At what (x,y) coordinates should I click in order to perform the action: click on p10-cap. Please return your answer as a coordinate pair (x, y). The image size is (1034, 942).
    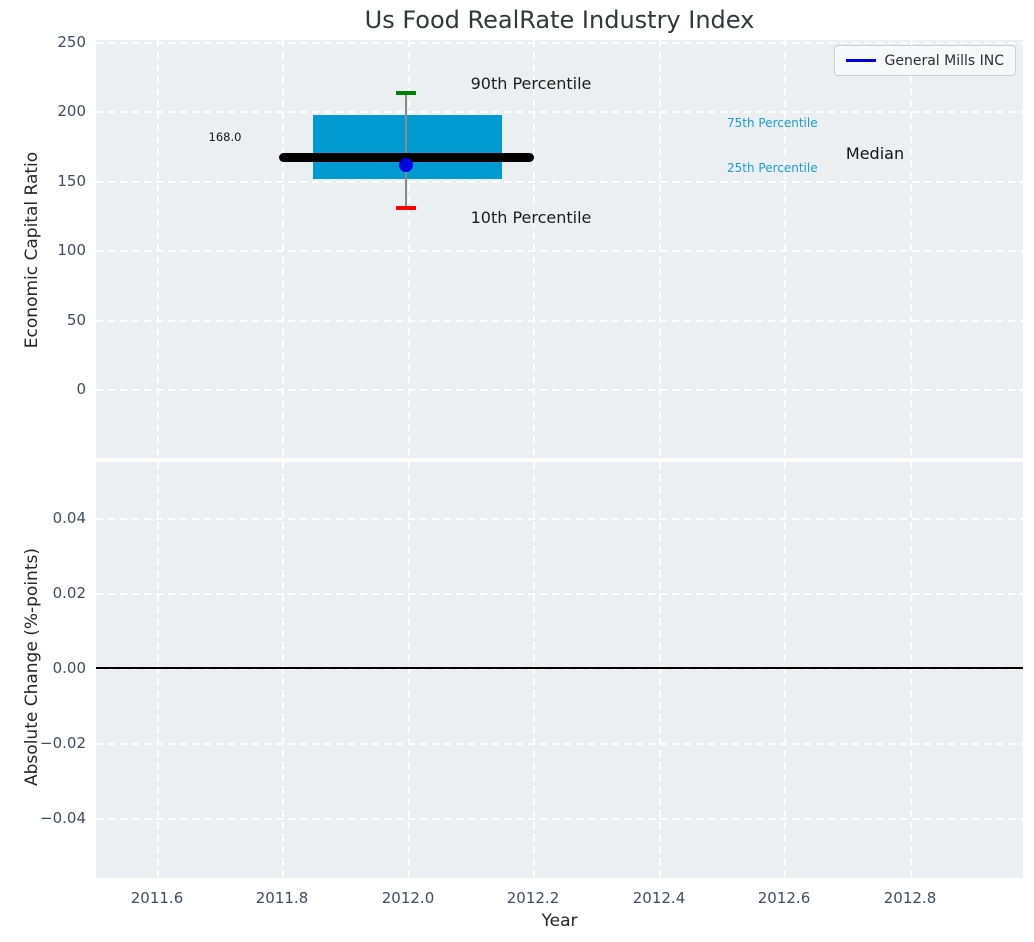
    Looking at the image, I should click on (406, 208).